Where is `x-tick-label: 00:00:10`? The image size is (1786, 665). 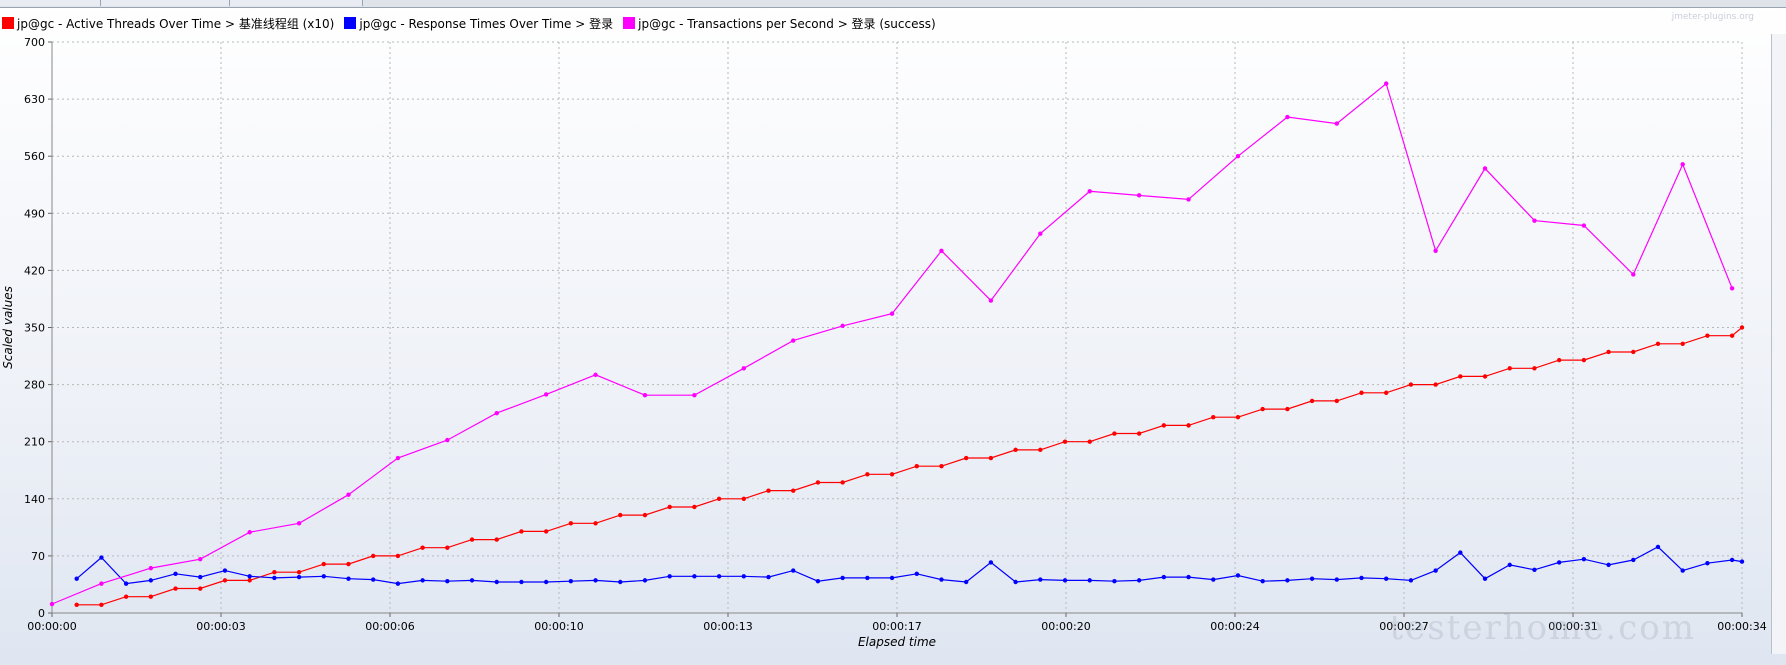 x-tick-label: 00:00:10 is located at coordinates (558, 626).